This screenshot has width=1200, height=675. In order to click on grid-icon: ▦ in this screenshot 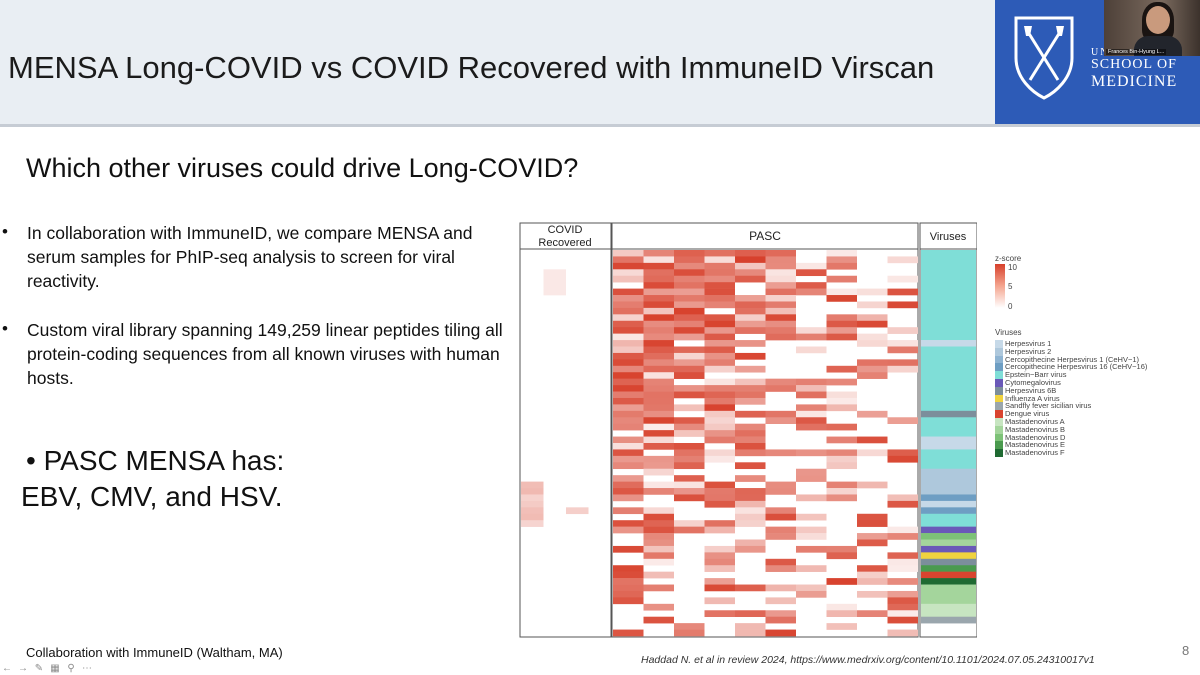, I will do `click(55, 668)`.